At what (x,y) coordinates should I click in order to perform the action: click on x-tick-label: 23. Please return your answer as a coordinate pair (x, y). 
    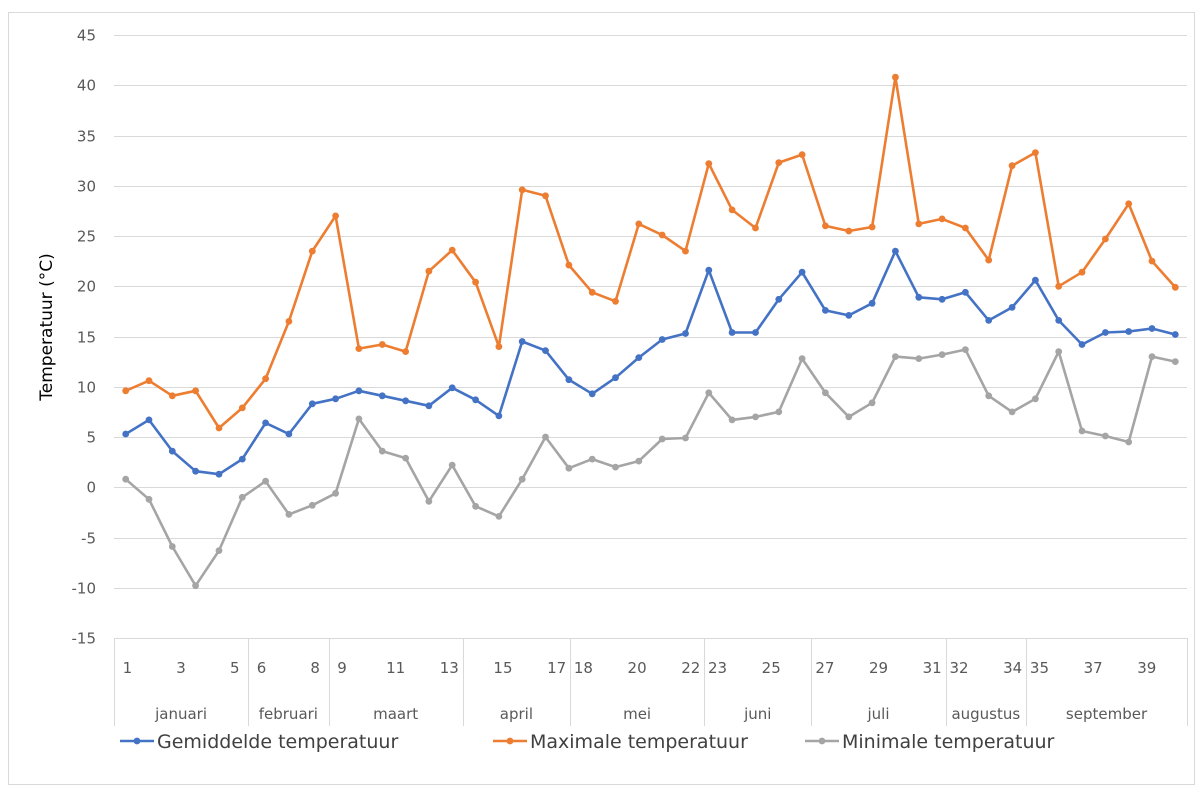
    Looking at the image, I should click on (717, 668).